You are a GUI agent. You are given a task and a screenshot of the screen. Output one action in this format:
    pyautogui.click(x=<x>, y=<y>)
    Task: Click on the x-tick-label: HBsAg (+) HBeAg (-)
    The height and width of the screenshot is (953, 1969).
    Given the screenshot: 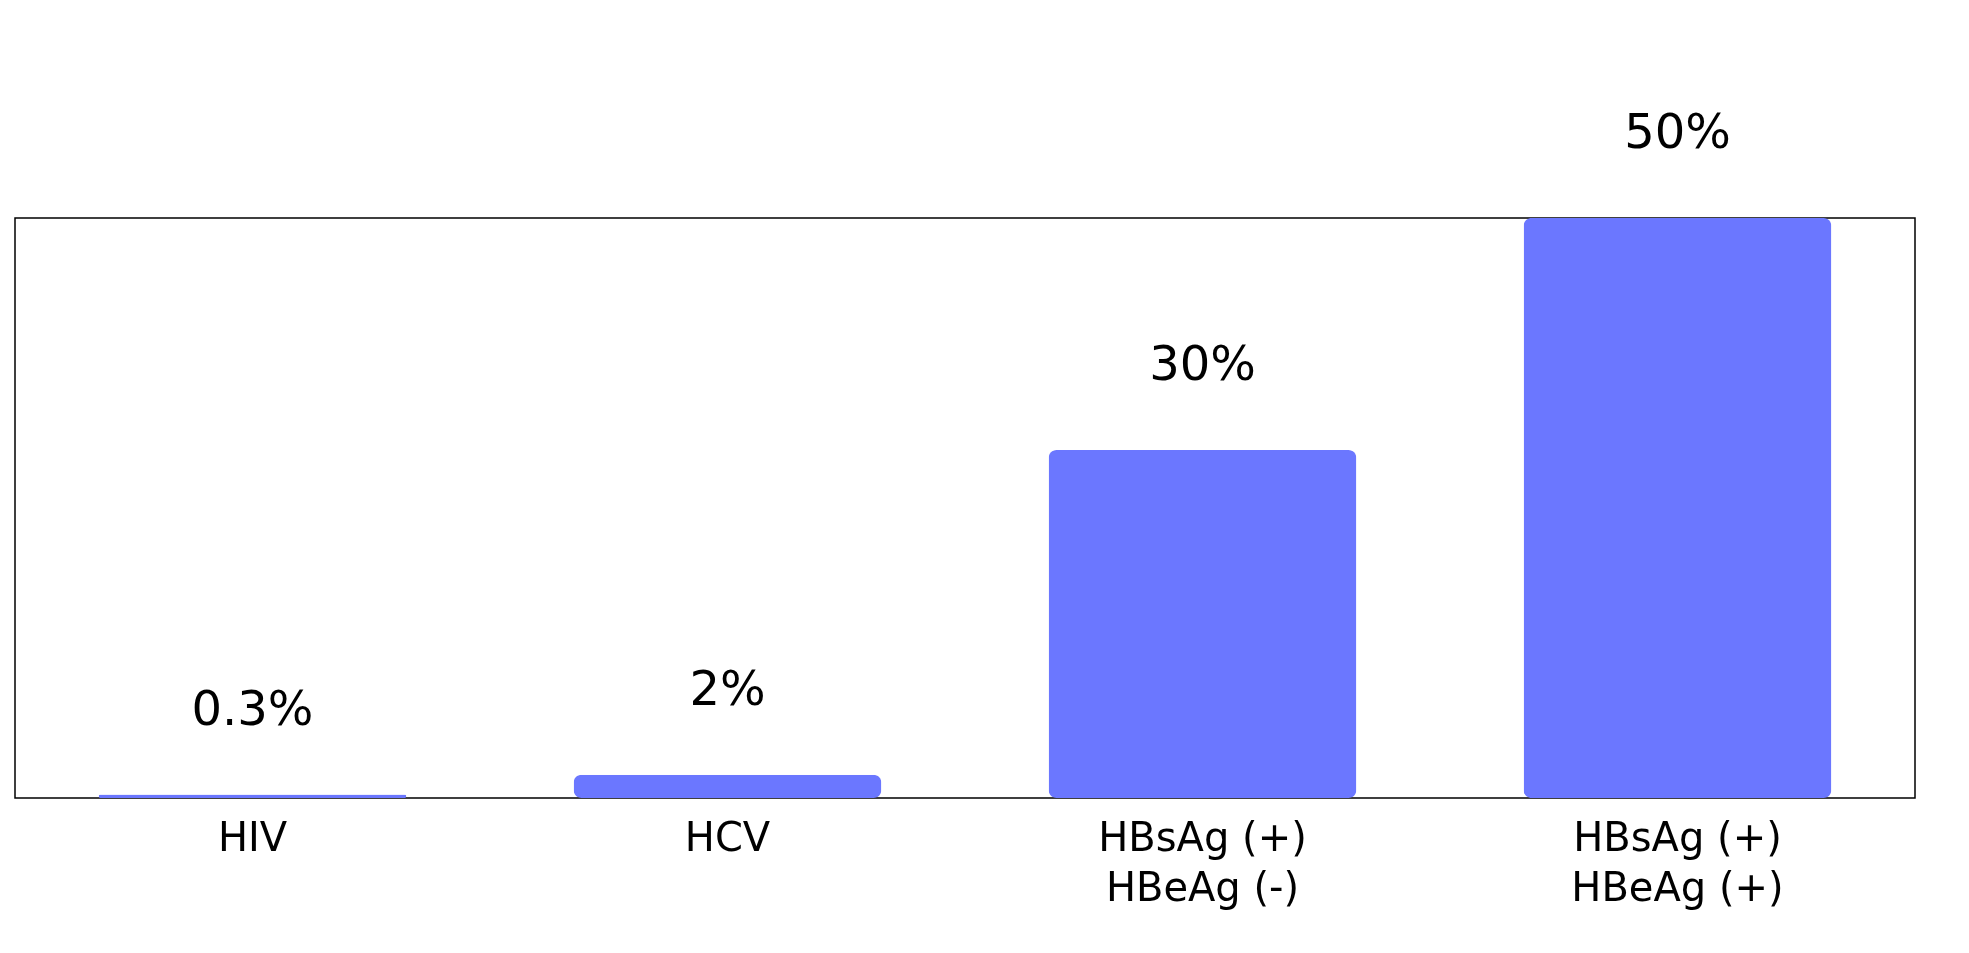 What is the action you would take?
    pyautogui.click(x=1202, y=861)
    